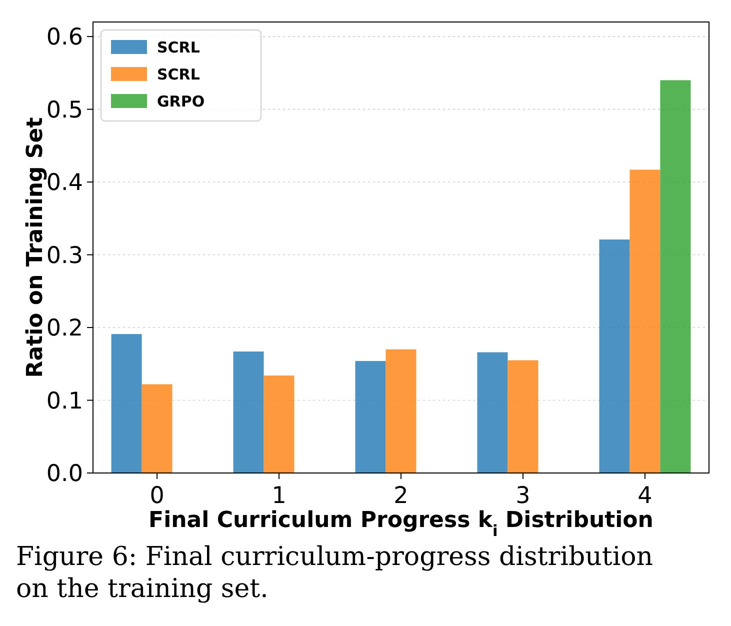 Image resolution: width=731 pixels, height=626 pixels. I want to click on y-tick-label: 0.2, so click(64, 329).